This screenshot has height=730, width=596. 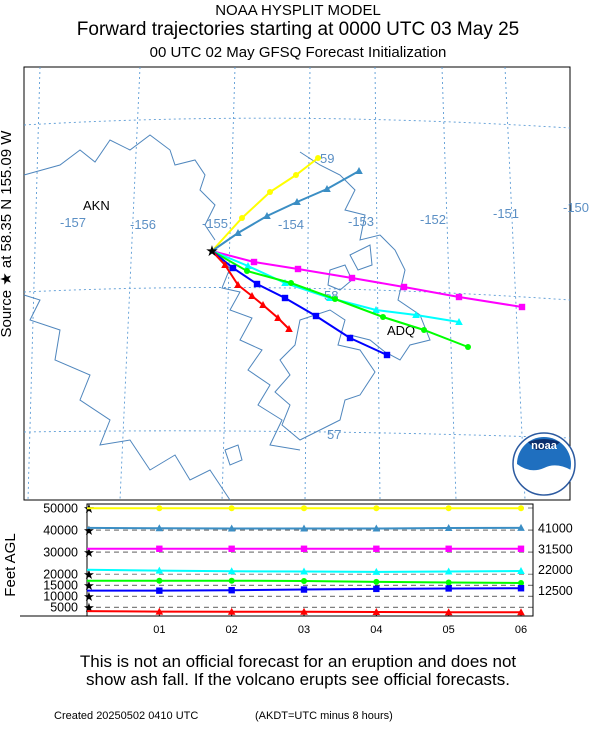 I want to click on coastline-shelikof-west, so click(x=256, y=351).